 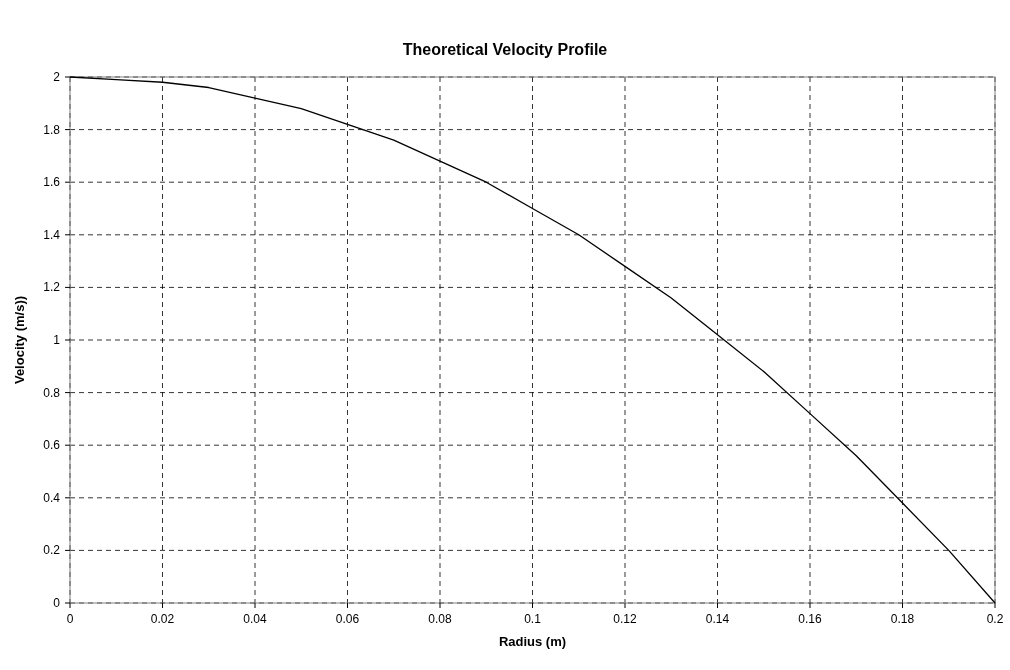 What do you see at coordinates (810, 619) in the screenshot?
I see `x-tick-label: 0.16` at bounding box center [810, 619].